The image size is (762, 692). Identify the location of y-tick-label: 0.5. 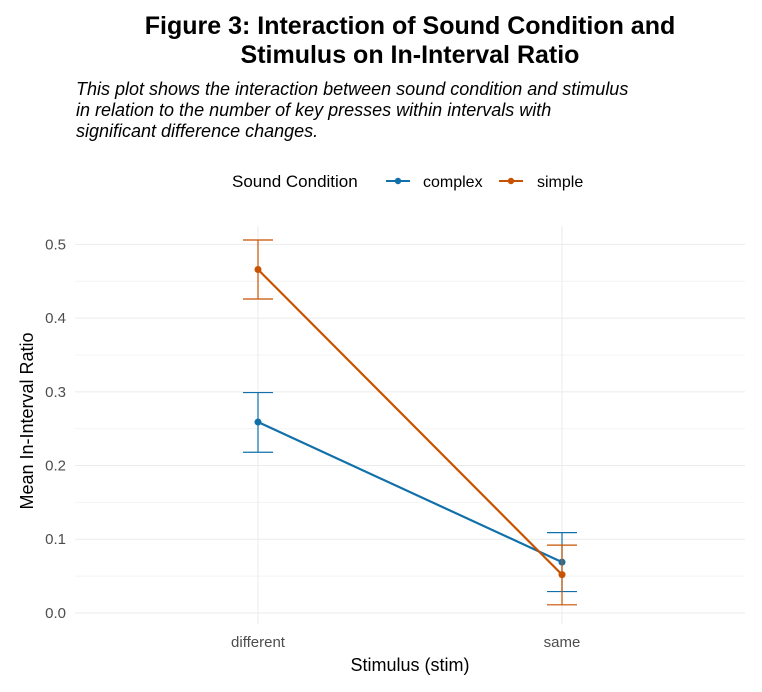
(55, 244).